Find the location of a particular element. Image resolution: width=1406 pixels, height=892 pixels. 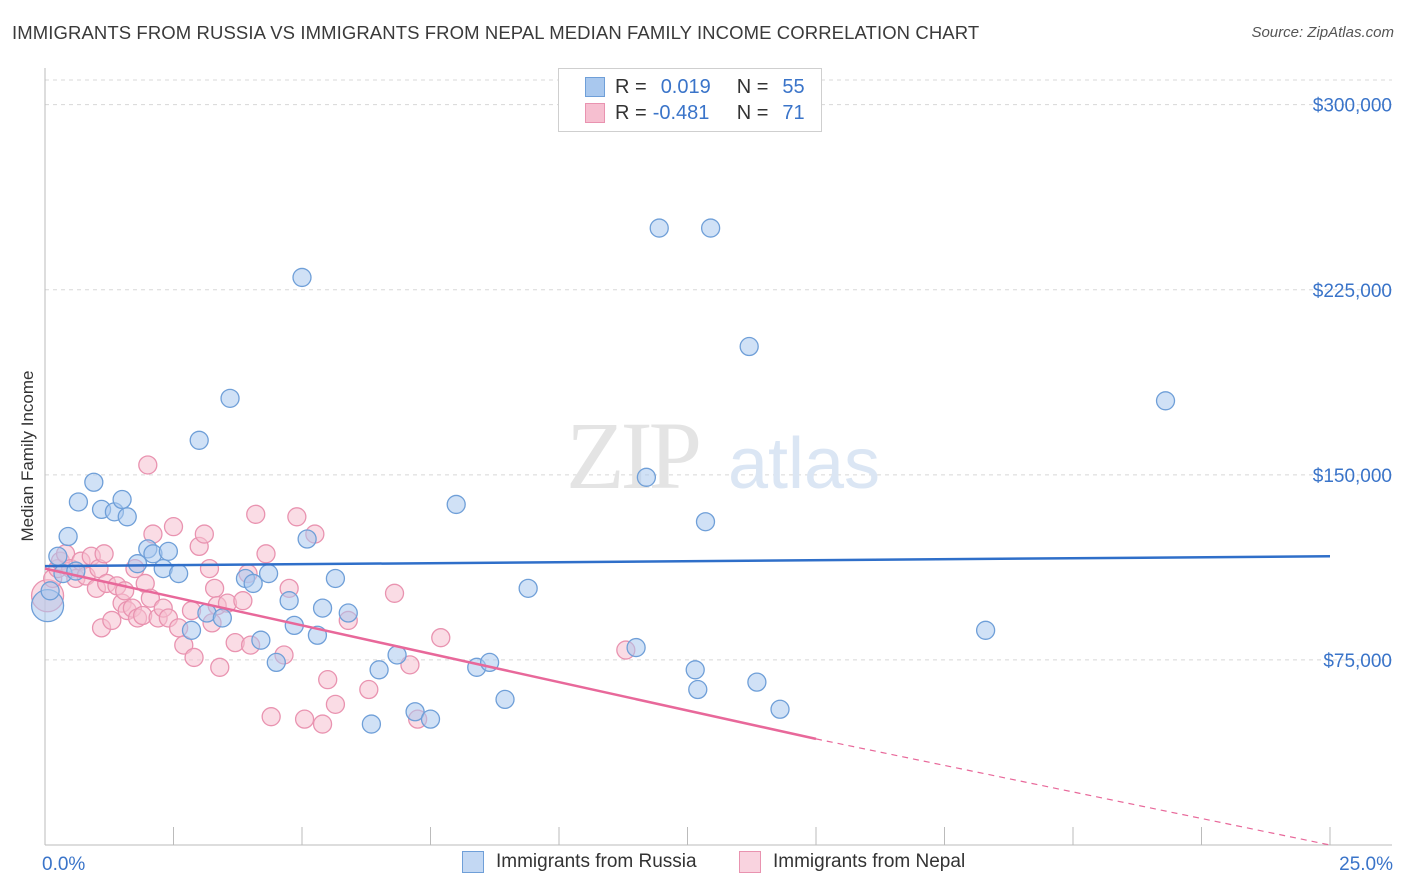

nepal-trend-line is located at coordinates (430, 654).